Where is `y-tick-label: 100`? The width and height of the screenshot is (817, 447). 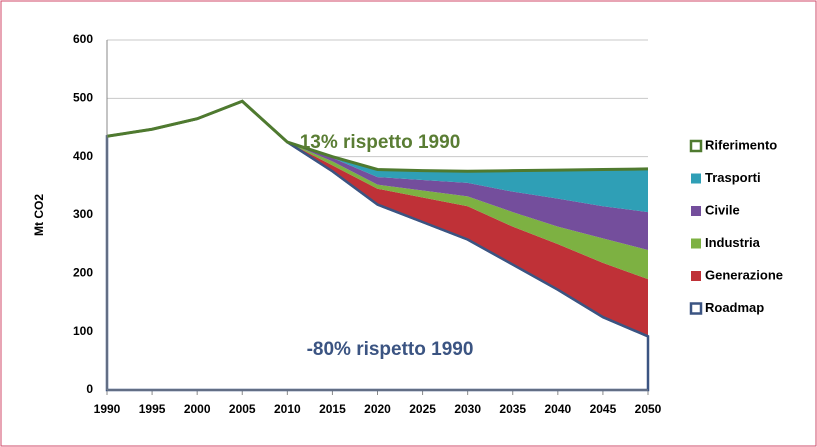 y-tick-label: 100 is located at coordinates (83, 331).